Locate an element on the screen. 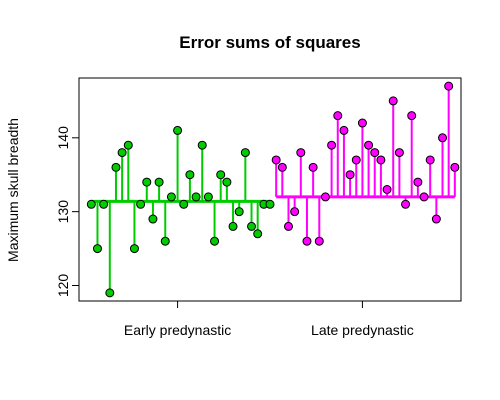 The width and height of the screenshot is (500, 400). y-axis-label: Maximum skull breadth is located at coordinates (13, 190).